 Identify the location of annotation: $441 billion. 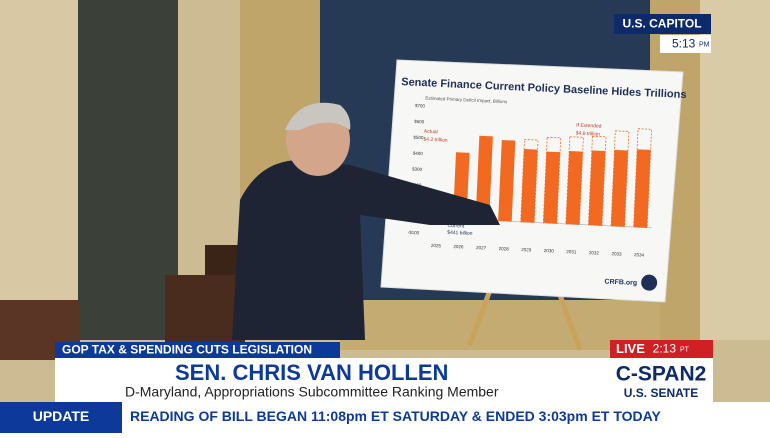
(460, 233).